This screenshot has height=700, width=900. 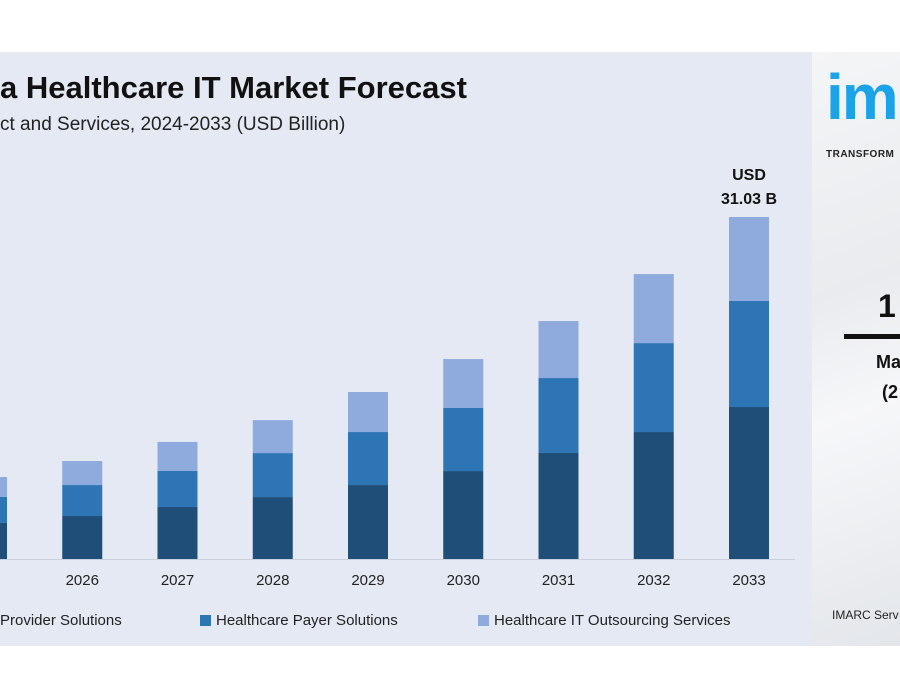 I want to click on x-tick-label: 2026, so click(x=82, y=580).